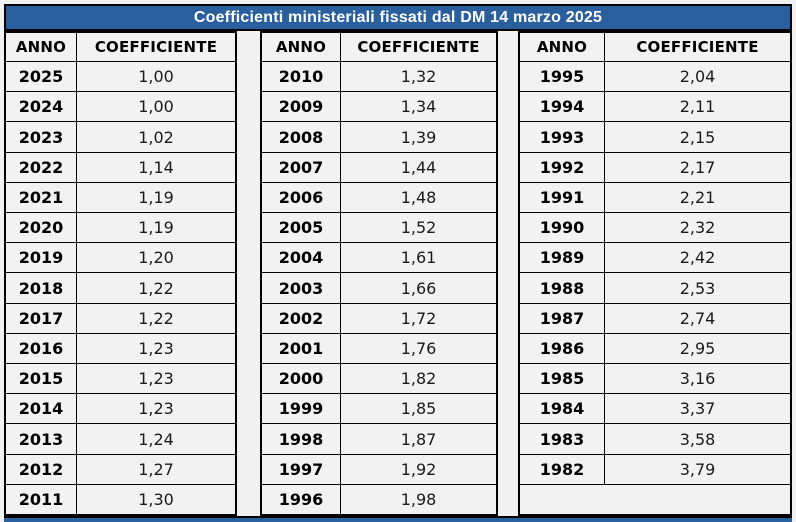 The image size is (796, 522). I want to click on coefficient-cell: 1,14, so click(156, 167).